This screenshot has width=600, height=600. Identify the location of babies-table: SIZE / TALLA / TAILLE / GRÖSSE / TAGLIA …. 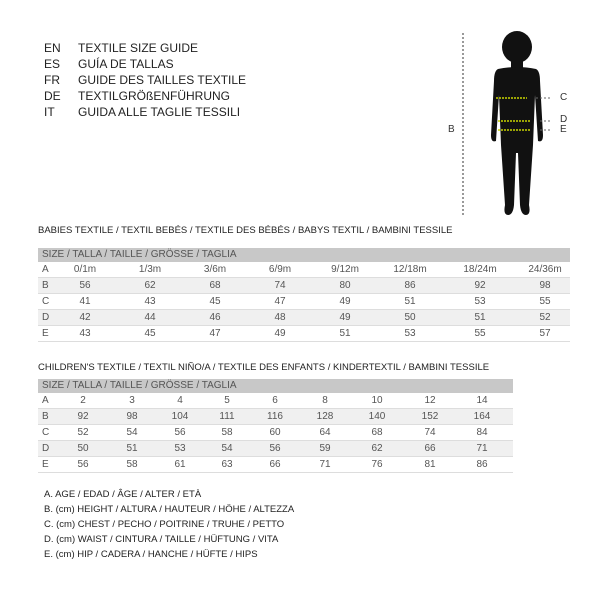
(304, 295).